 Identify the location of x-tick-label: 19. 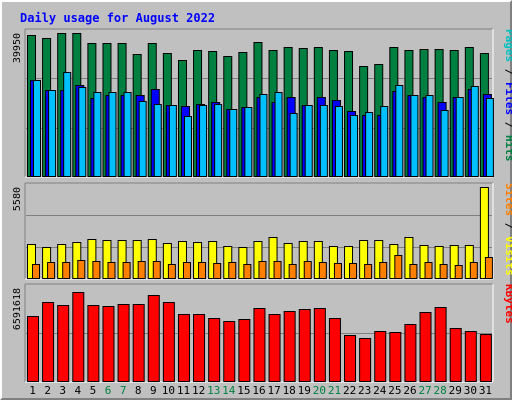
(304, 390).